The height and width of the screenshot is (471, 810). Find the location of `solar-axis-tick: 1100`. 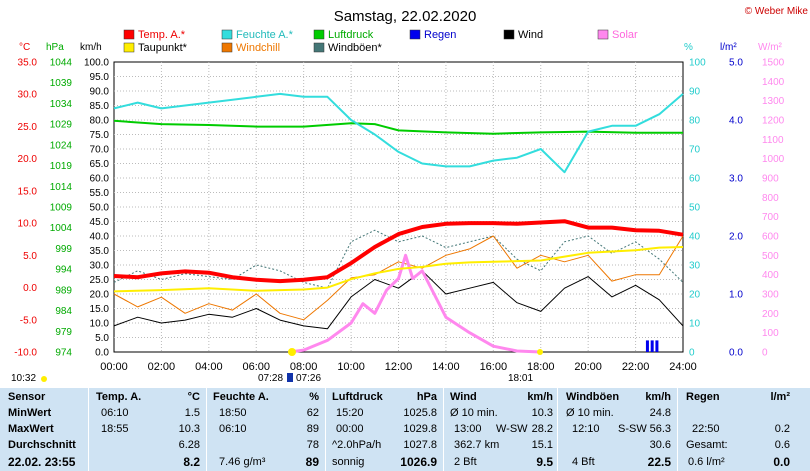

solar-axis-tick: 1100 is located at coordinates (773, 140).